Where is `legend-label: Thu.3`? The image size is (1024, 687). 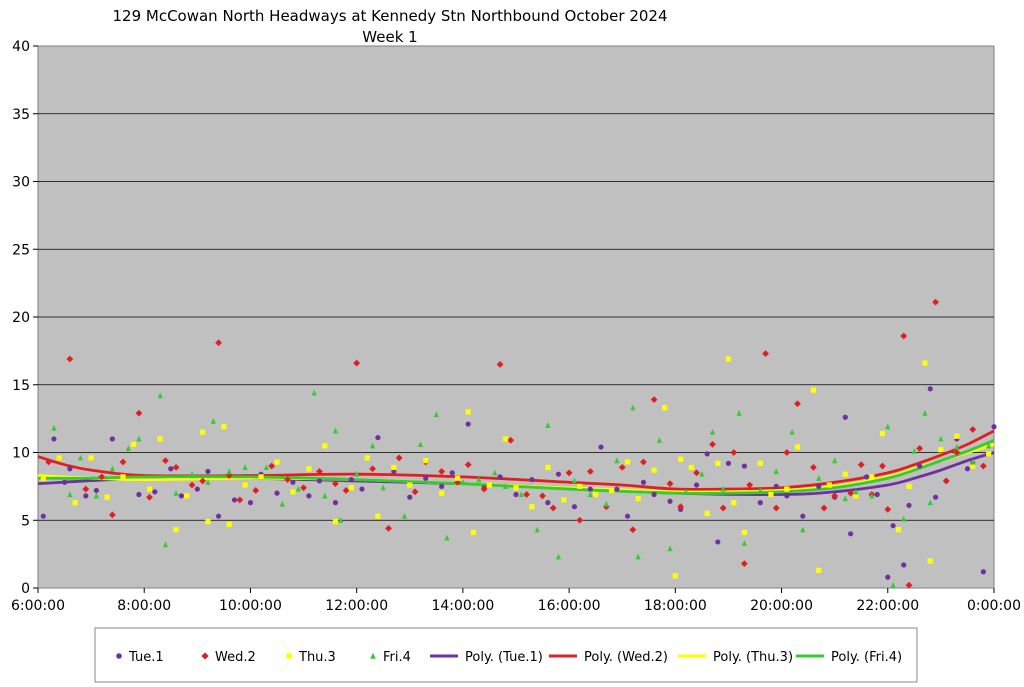 legend-label: Thu.3 is located at coordinates (317, 657).